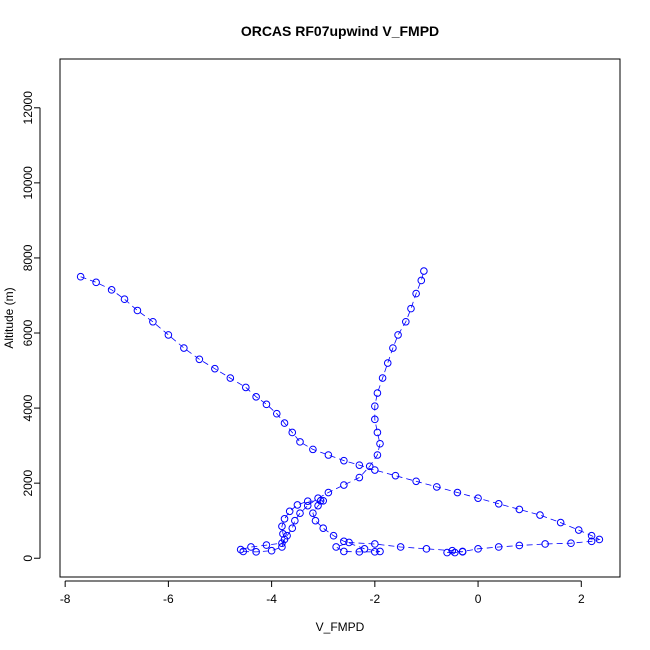 This screenshot has width=650, height=650. Describe the element at coordinates (478, 599) in the screenshot. I see `x-tick-label: 0` at that location.